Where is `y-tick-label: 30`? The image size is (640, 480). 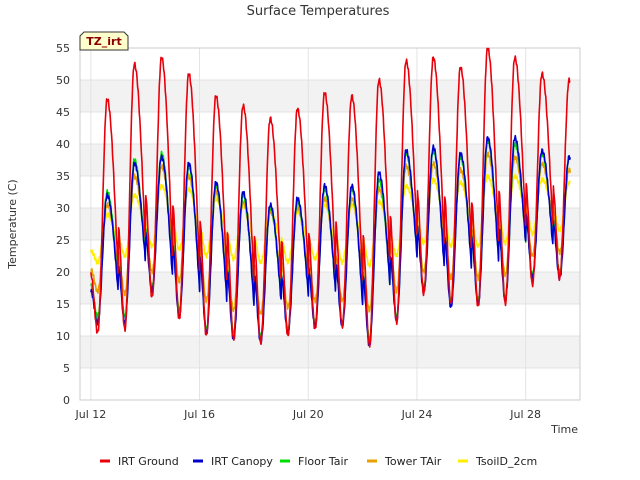
y-tick-label: 30 is located at coordinates (63, 208).